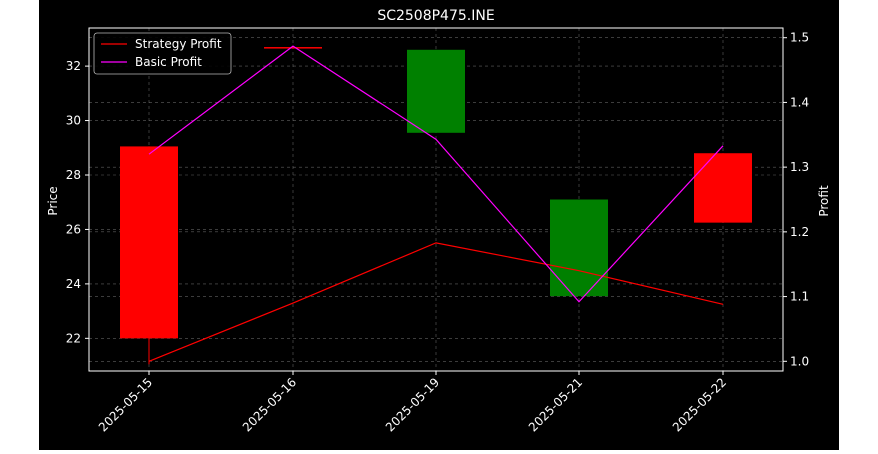 Image resolution: width=878 pixels, height=454 pixels. What do you see at coordinates (824, 201) in the screenshot?
I see `y2-axis-label: Profit` at bounding box center [824, 201].